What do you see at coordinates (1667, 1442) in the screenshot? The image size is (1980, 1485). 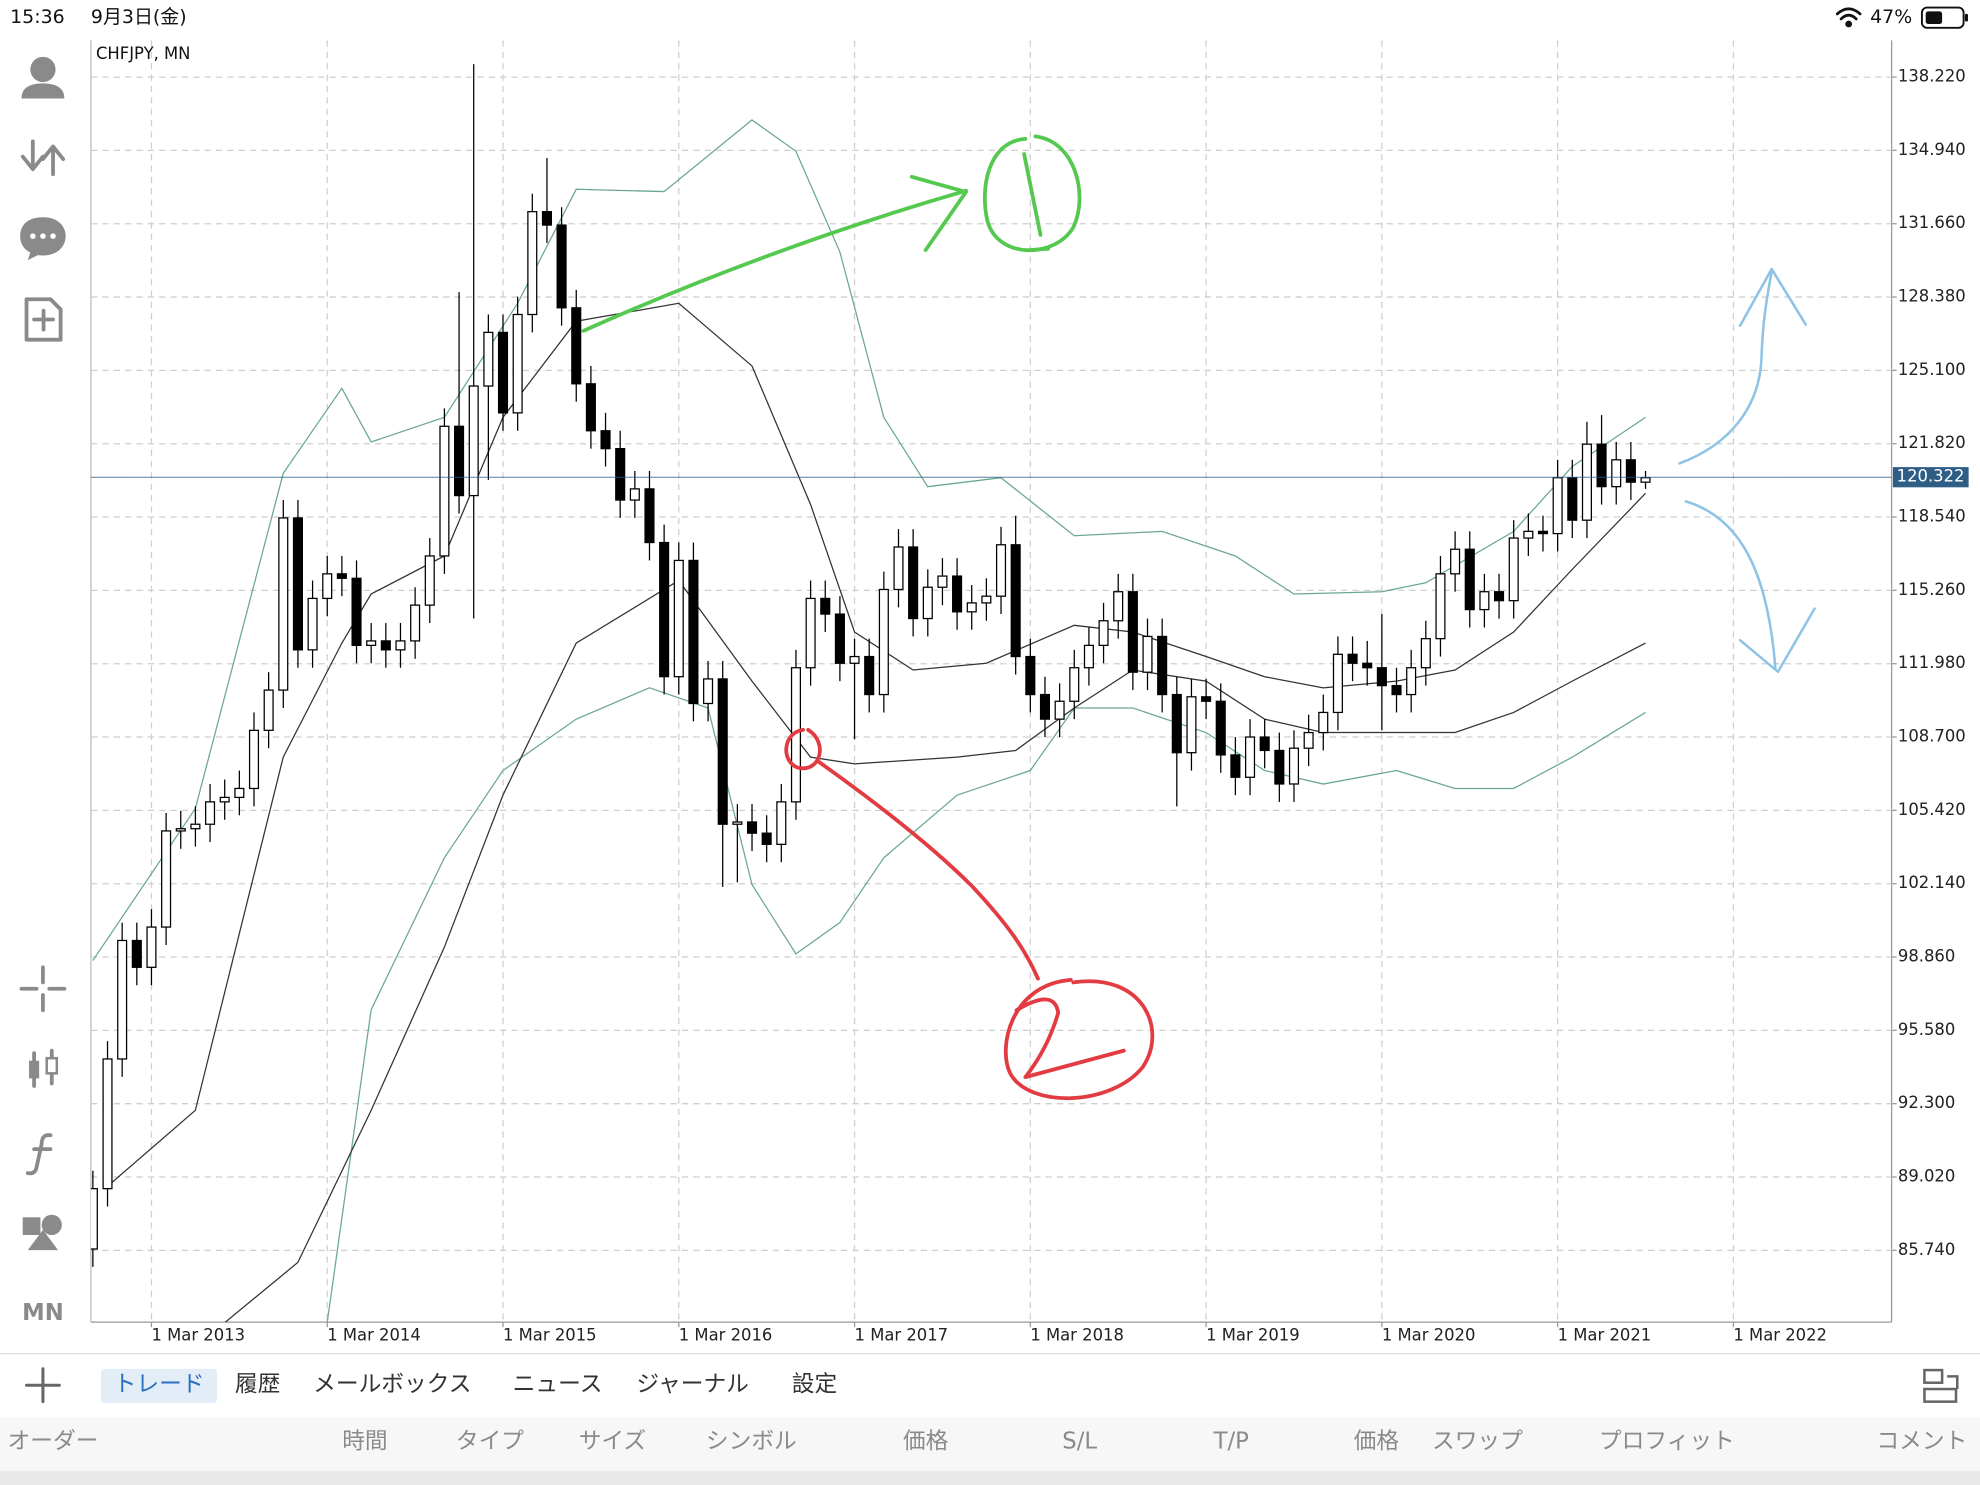 I see `column-header: プロフィット` at bounding box center [1667, 1442].